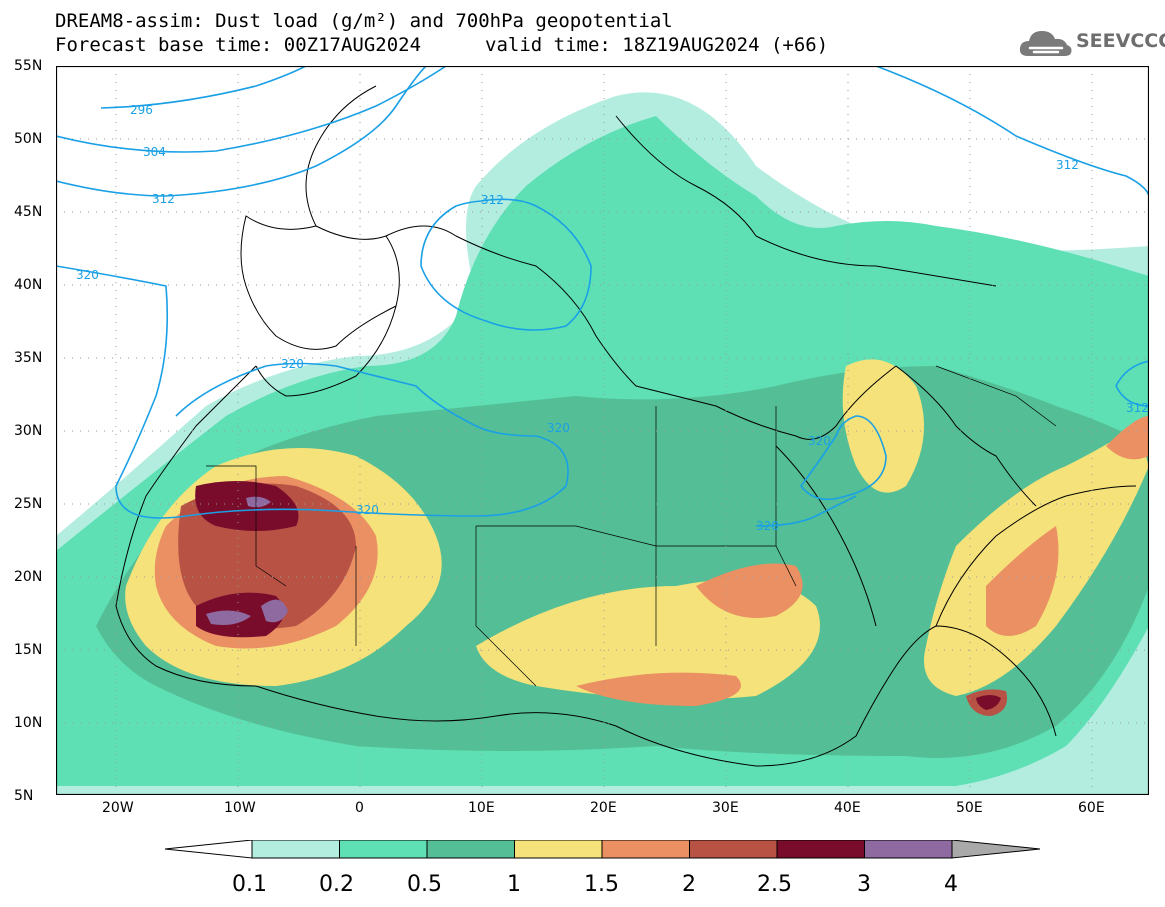 The image size is (1165, 907). I want to click on colorbar-high-arrow, so click(996, 849).